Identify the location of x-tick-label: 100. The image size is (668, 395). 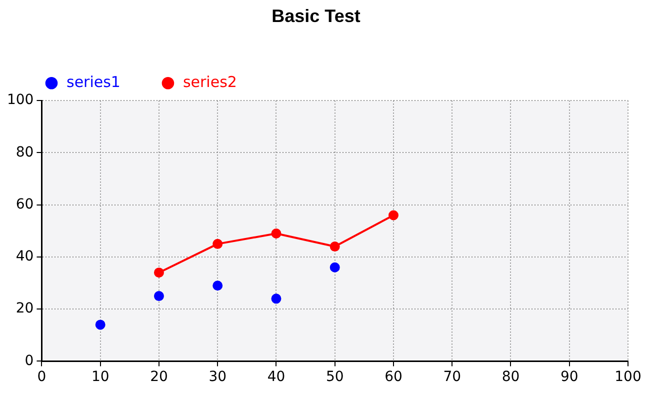
(628, 377).